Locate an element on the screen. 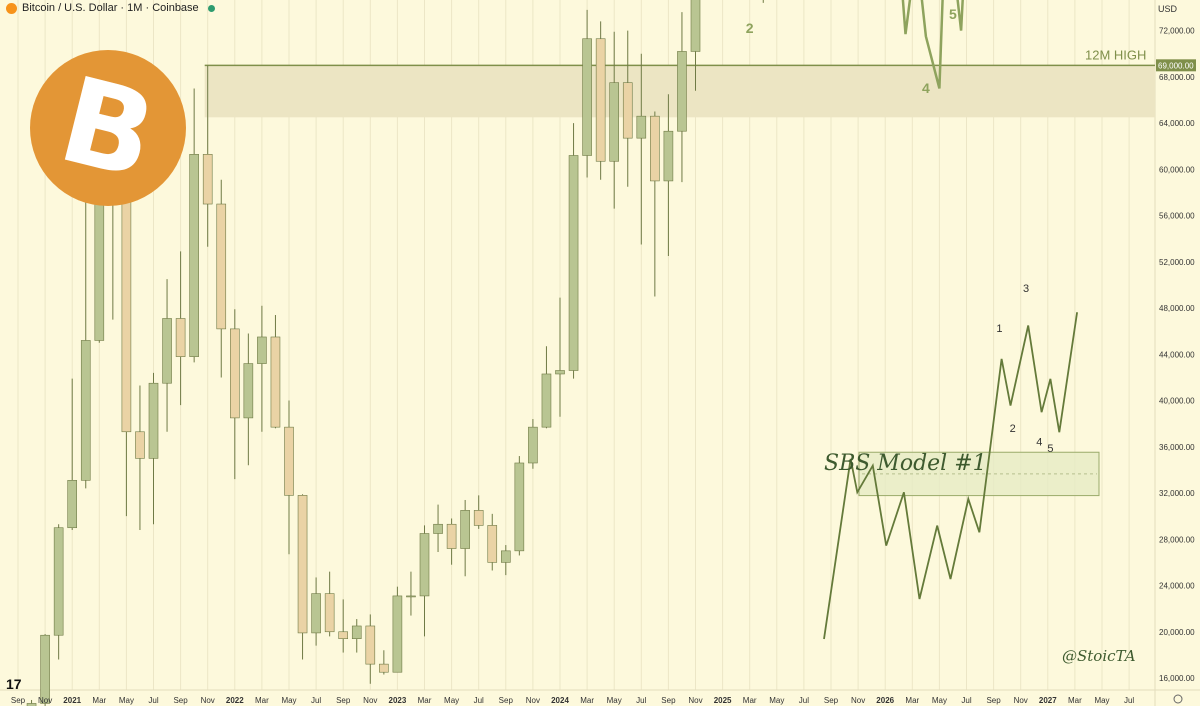 Image resolution: width=1200 pixels, height=706 pixels. currency-label: USD is located at coordinates (1168, 9).